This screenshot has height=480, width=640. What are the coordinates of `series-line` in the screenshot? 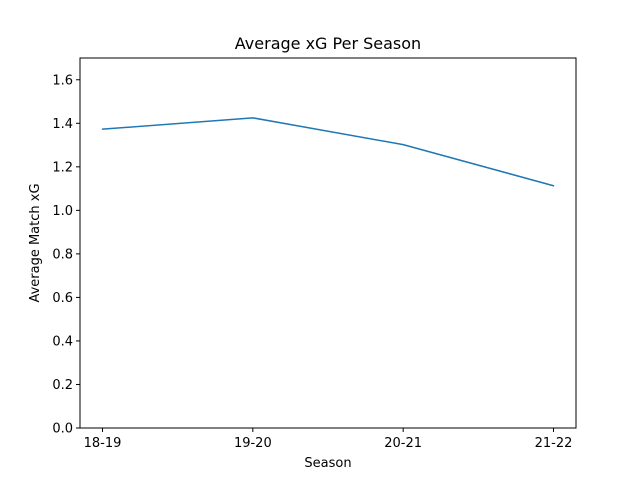 It's located at (328, 152).